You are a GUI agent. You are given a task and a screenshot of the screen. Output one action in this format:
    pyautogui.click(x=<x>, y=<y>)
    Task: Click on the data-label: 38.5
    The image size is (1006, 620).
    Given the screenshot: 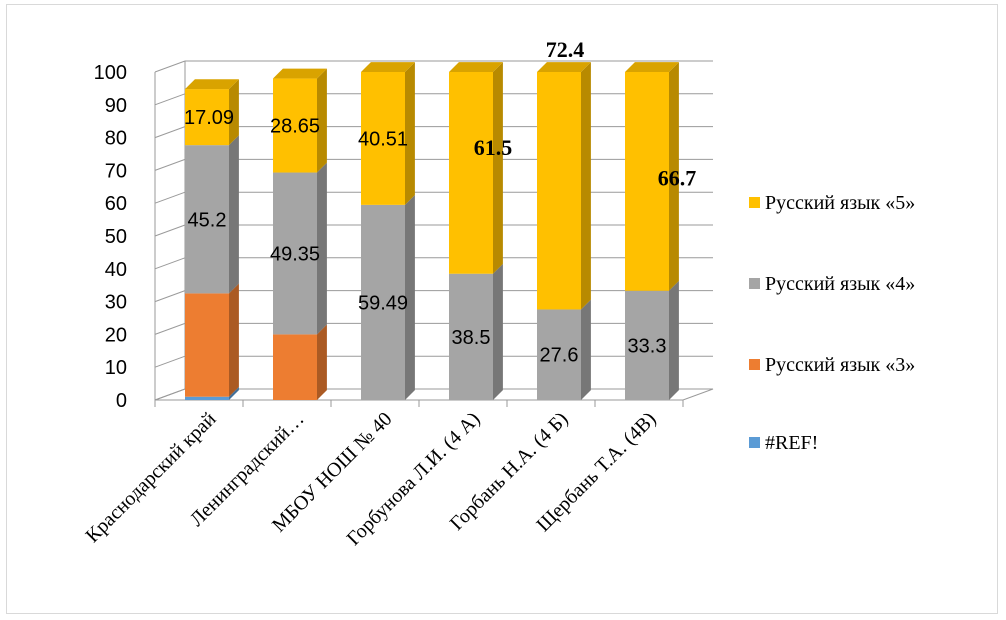 What is the action you would take?
    pyautogui.click(x=471, y=338)
    